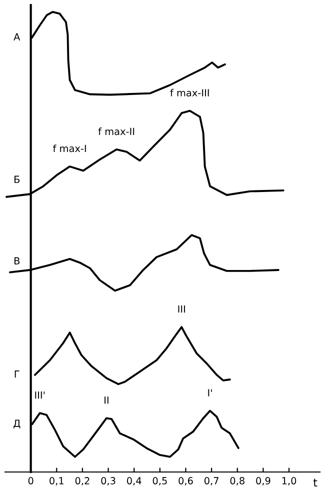 This screenshot has width=330, height=495. Describe the element at coordinates (106, 400) in the screenshot. I see `annotation: II` at that location.